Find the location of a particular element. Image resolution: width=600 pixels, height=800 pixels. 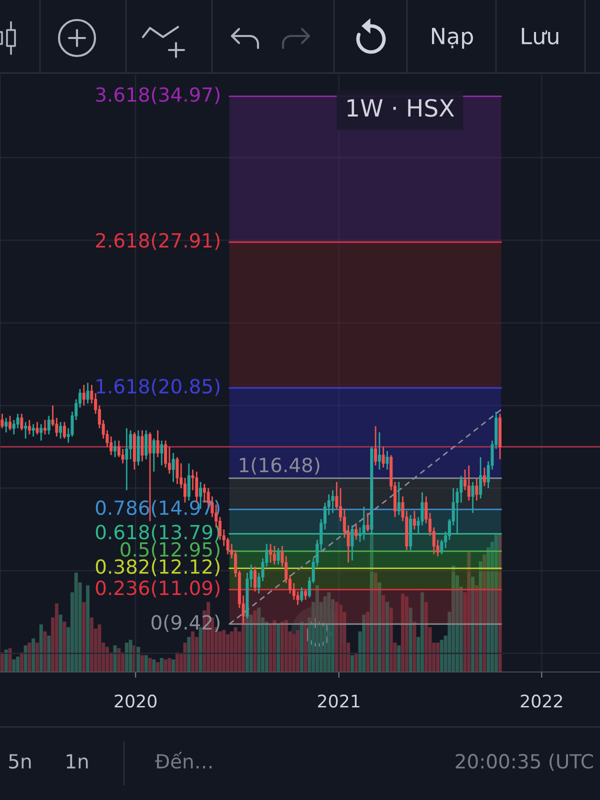

ref-line-label: 0.5(12.95) is located at coordinates (170, 551).